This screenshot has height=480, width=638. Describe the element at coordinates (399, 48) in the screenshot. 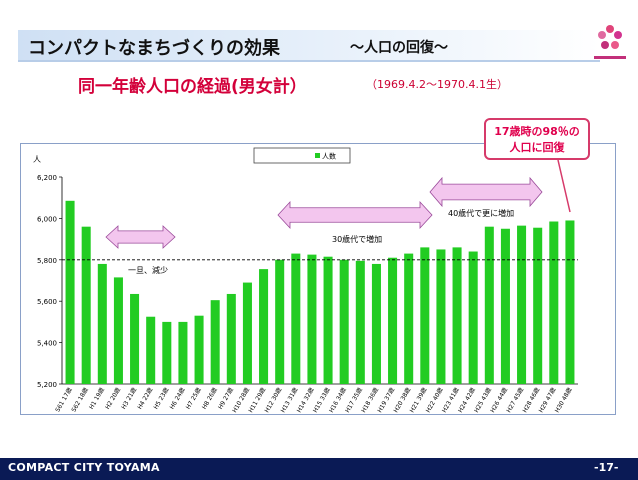

I see `page-subtitle: ～人口の回復～` at that location.